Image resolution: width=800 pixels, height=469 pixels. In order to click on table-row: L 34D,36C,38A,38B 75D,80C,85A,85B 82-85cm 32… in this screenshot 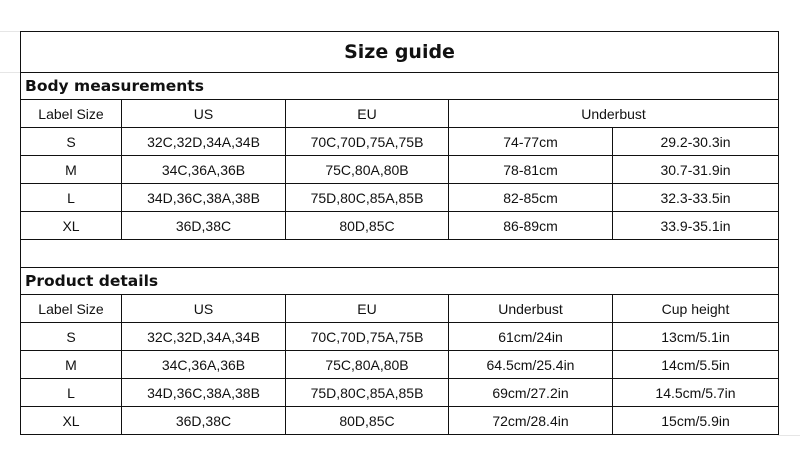, I will do `click(400, 197)`.